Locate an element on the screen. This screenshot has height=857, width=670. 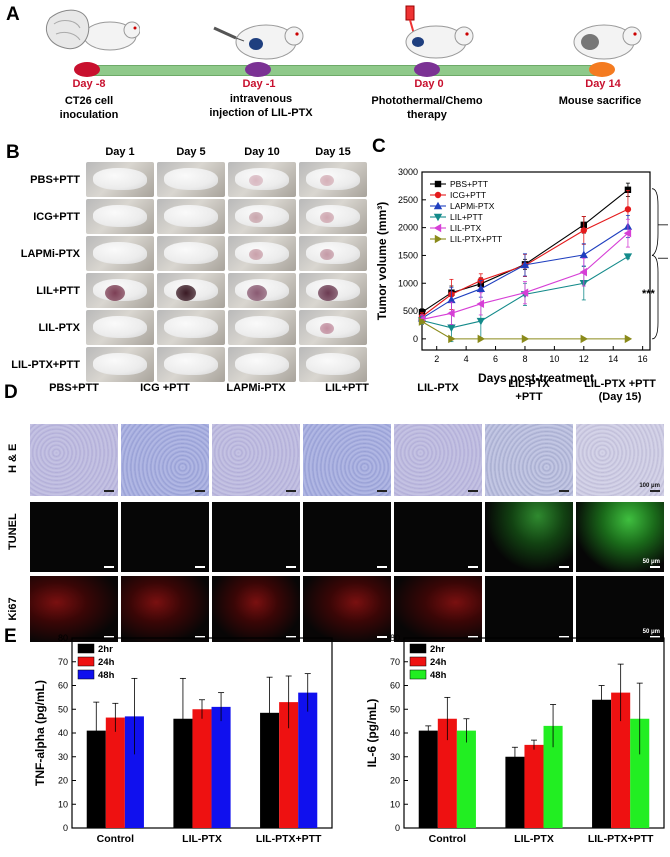
significance-bracket is located at coordinates (655, 222).